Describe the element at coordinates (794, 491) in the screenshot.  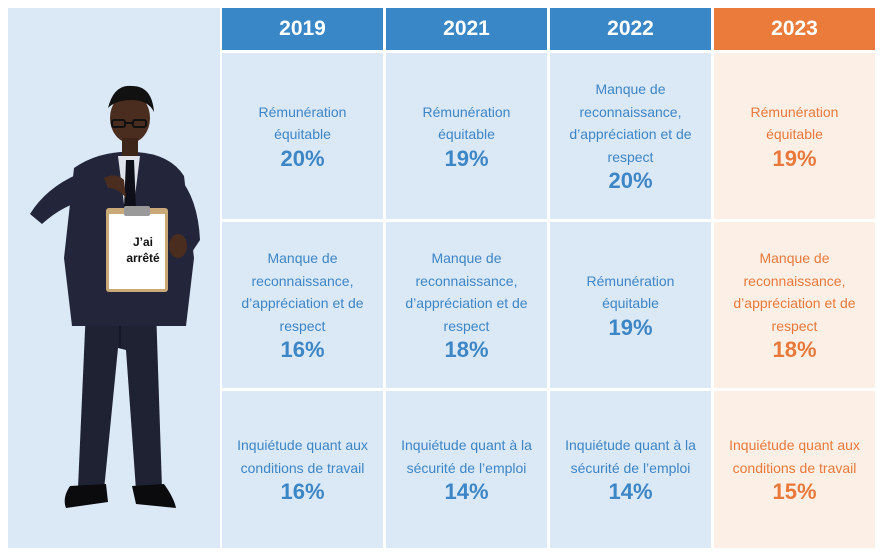
I see `reason-percent: 15%` at that location.